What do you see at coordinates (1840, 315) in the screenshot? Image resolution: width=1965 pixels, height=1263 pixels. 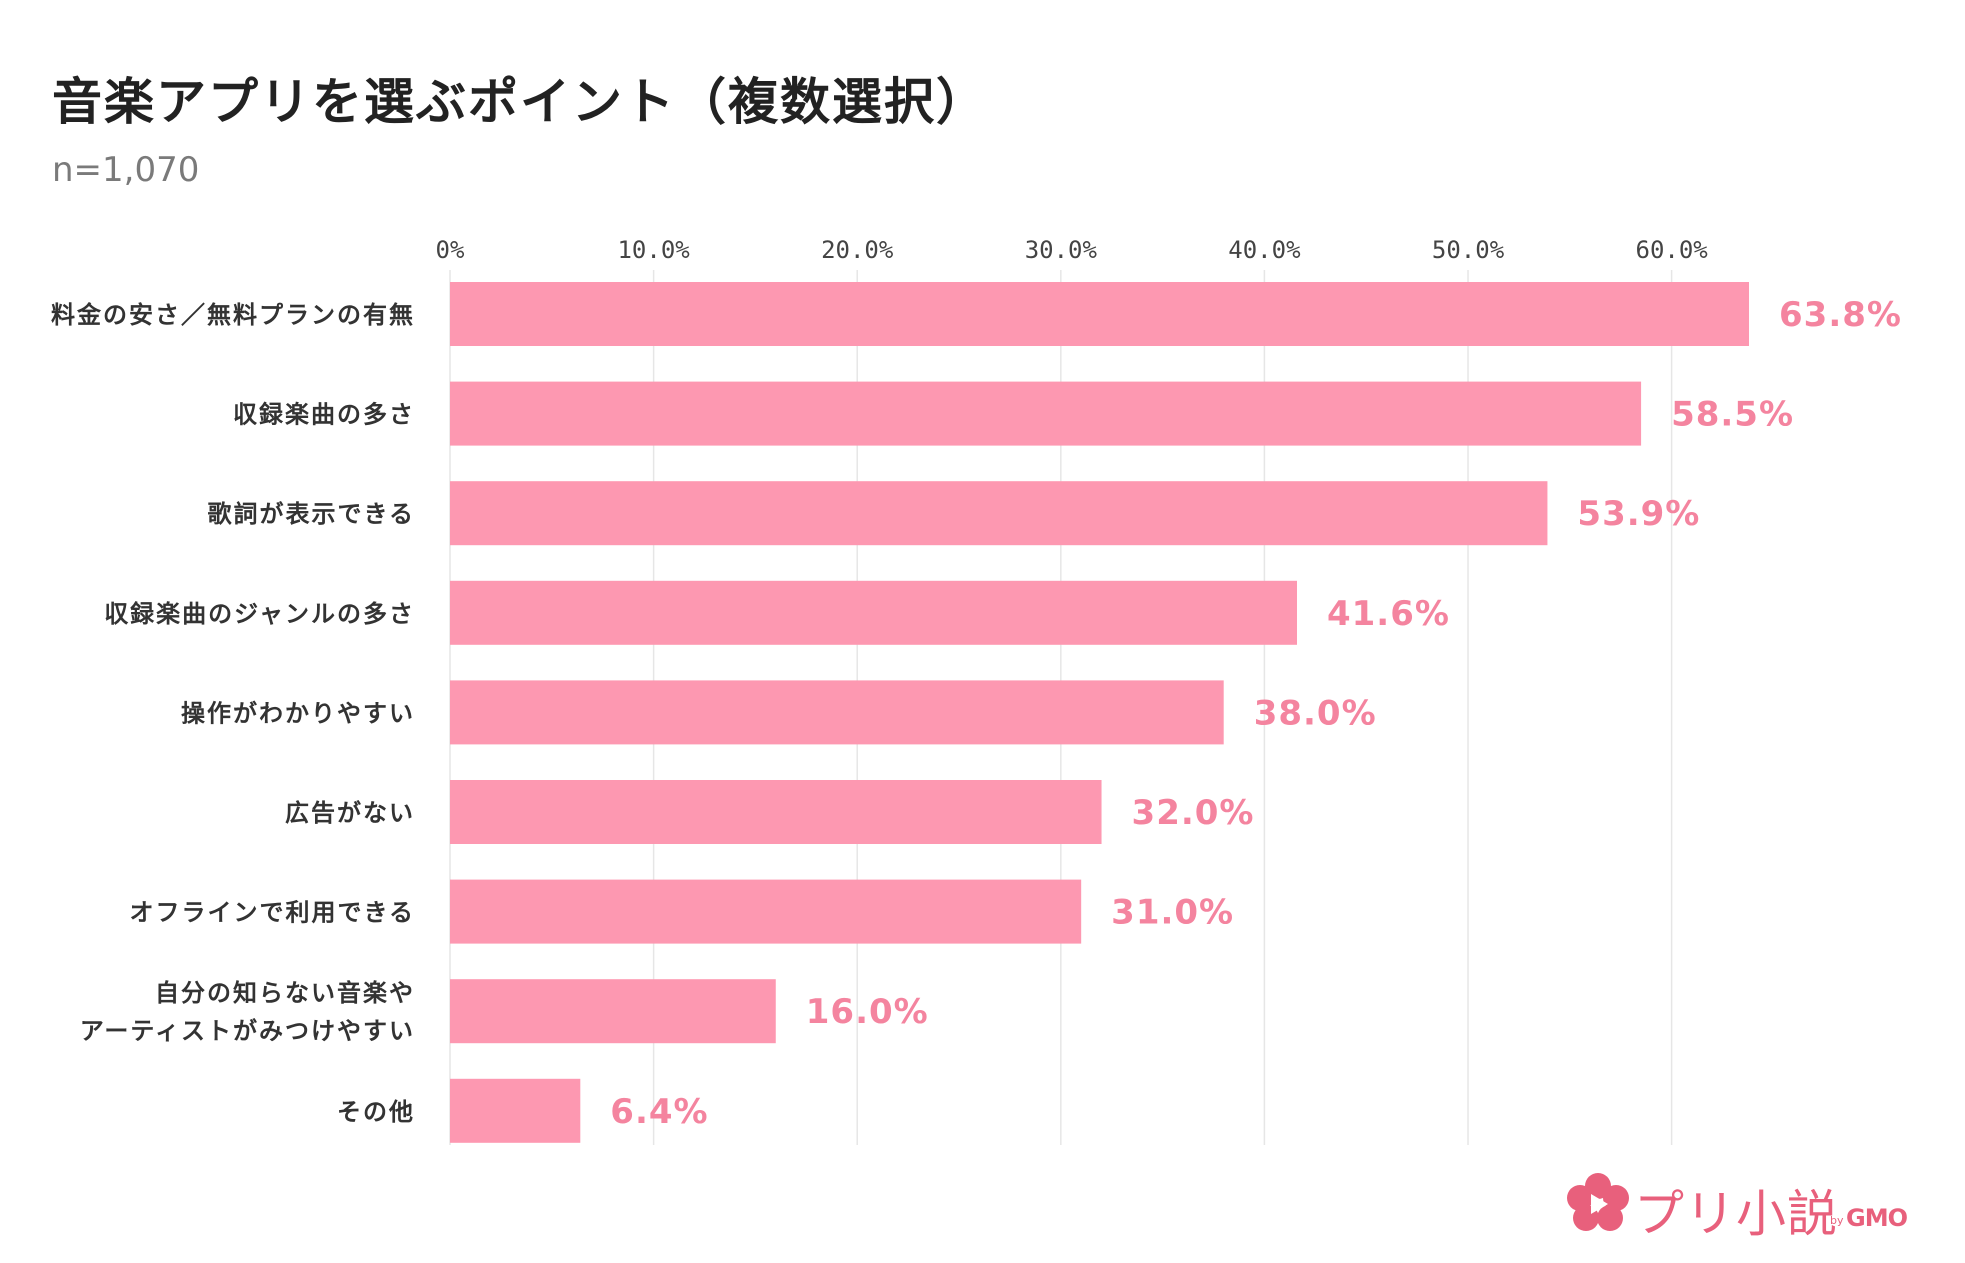 I see `data-label: 63.8%` at bounding box center [1840, 315].